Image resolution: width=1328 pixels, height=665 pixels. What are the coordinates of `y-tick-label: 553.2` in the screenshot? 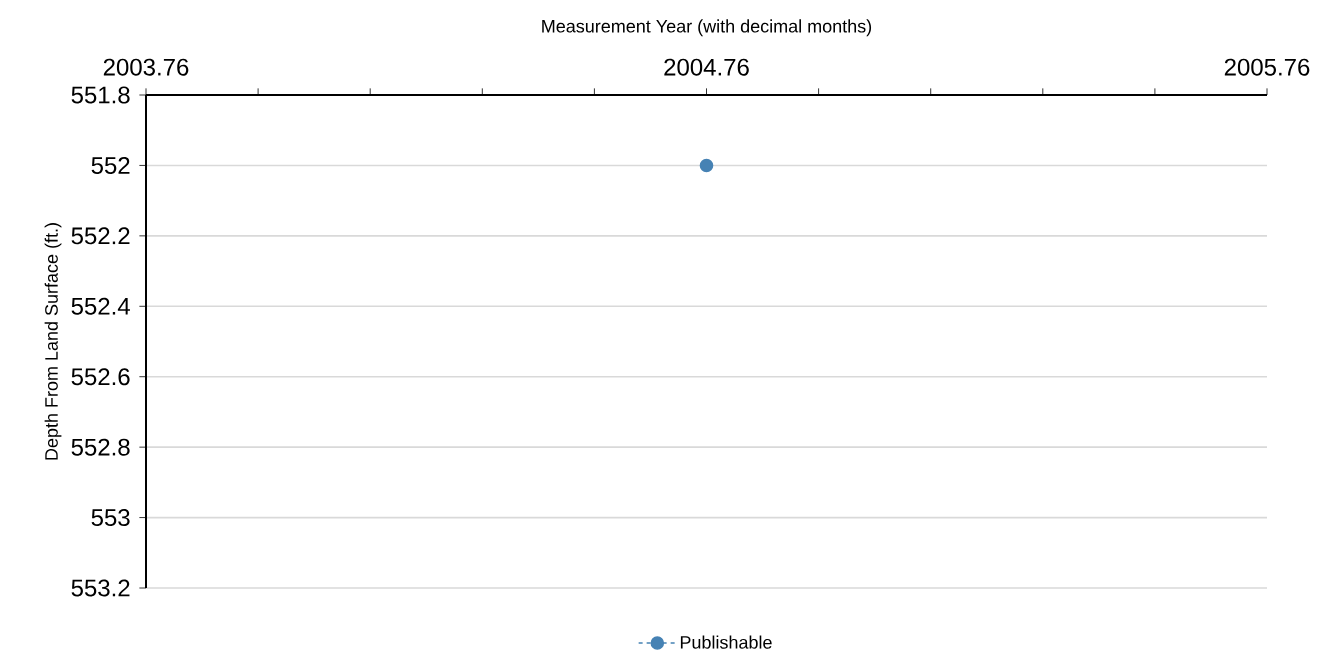 It's located at (100, 588).